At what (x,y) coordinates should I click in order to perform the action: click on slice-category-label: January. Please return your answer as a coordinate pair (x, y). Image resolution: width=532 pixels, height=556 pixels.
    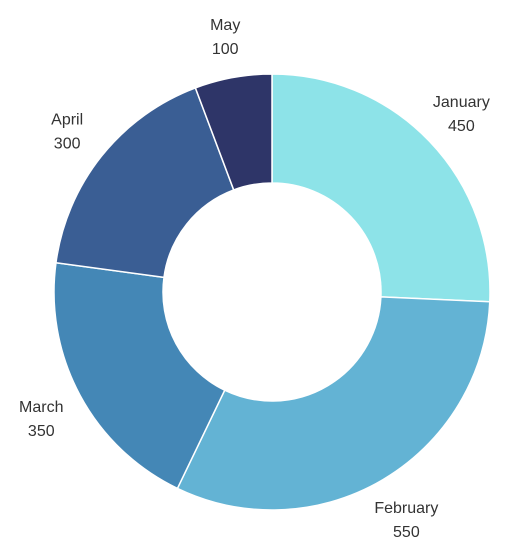
    Looking at the image, I should click on (461, 102).